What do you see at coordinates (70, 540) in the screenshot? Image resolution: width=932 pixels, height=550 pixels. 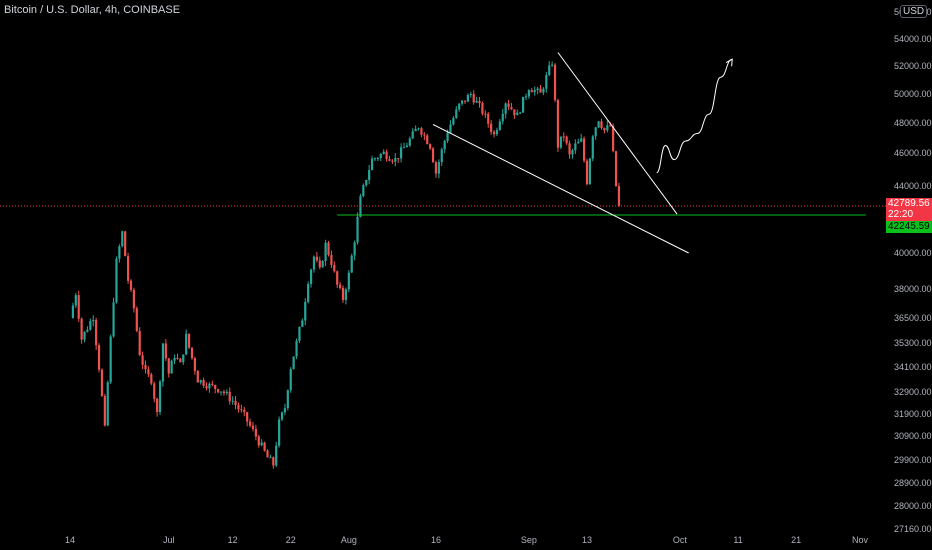 I see `time-tick-label: 14` at bounding box center [70, 540].